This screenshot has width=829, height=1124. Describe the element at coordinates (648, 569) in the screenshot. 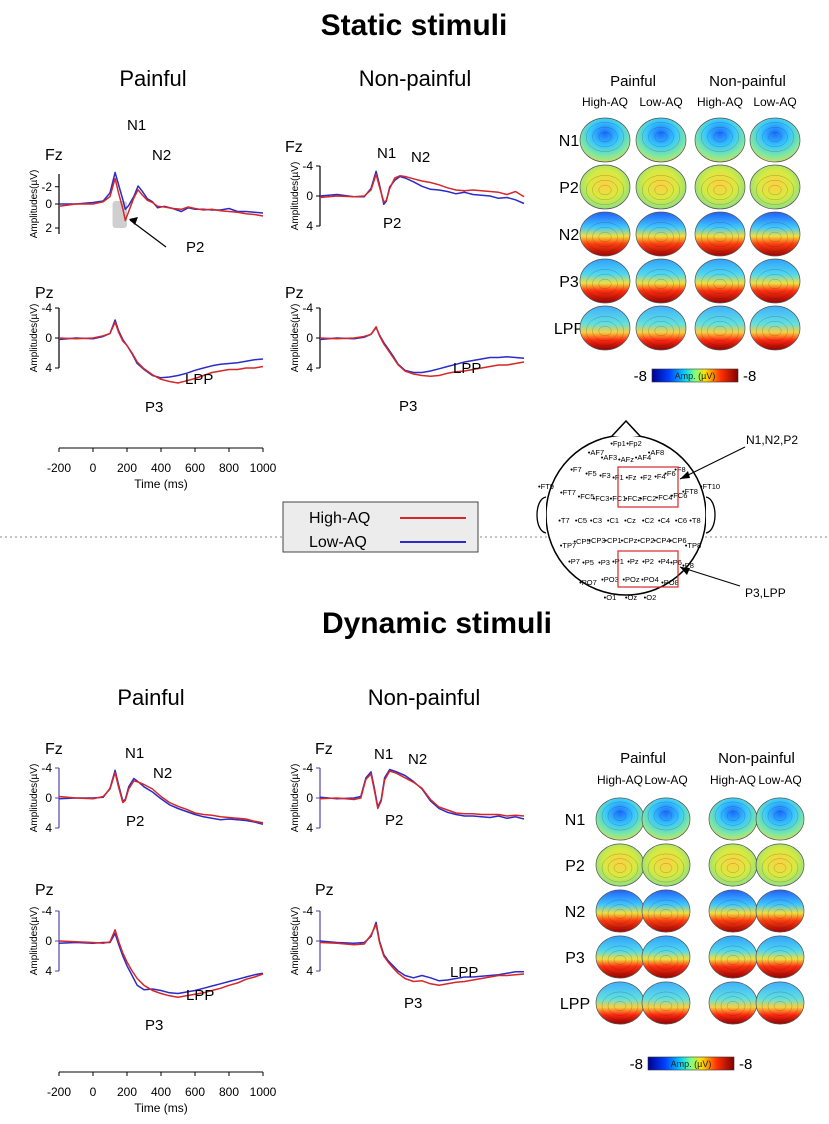

I see `roi-parietal-box` at that location.